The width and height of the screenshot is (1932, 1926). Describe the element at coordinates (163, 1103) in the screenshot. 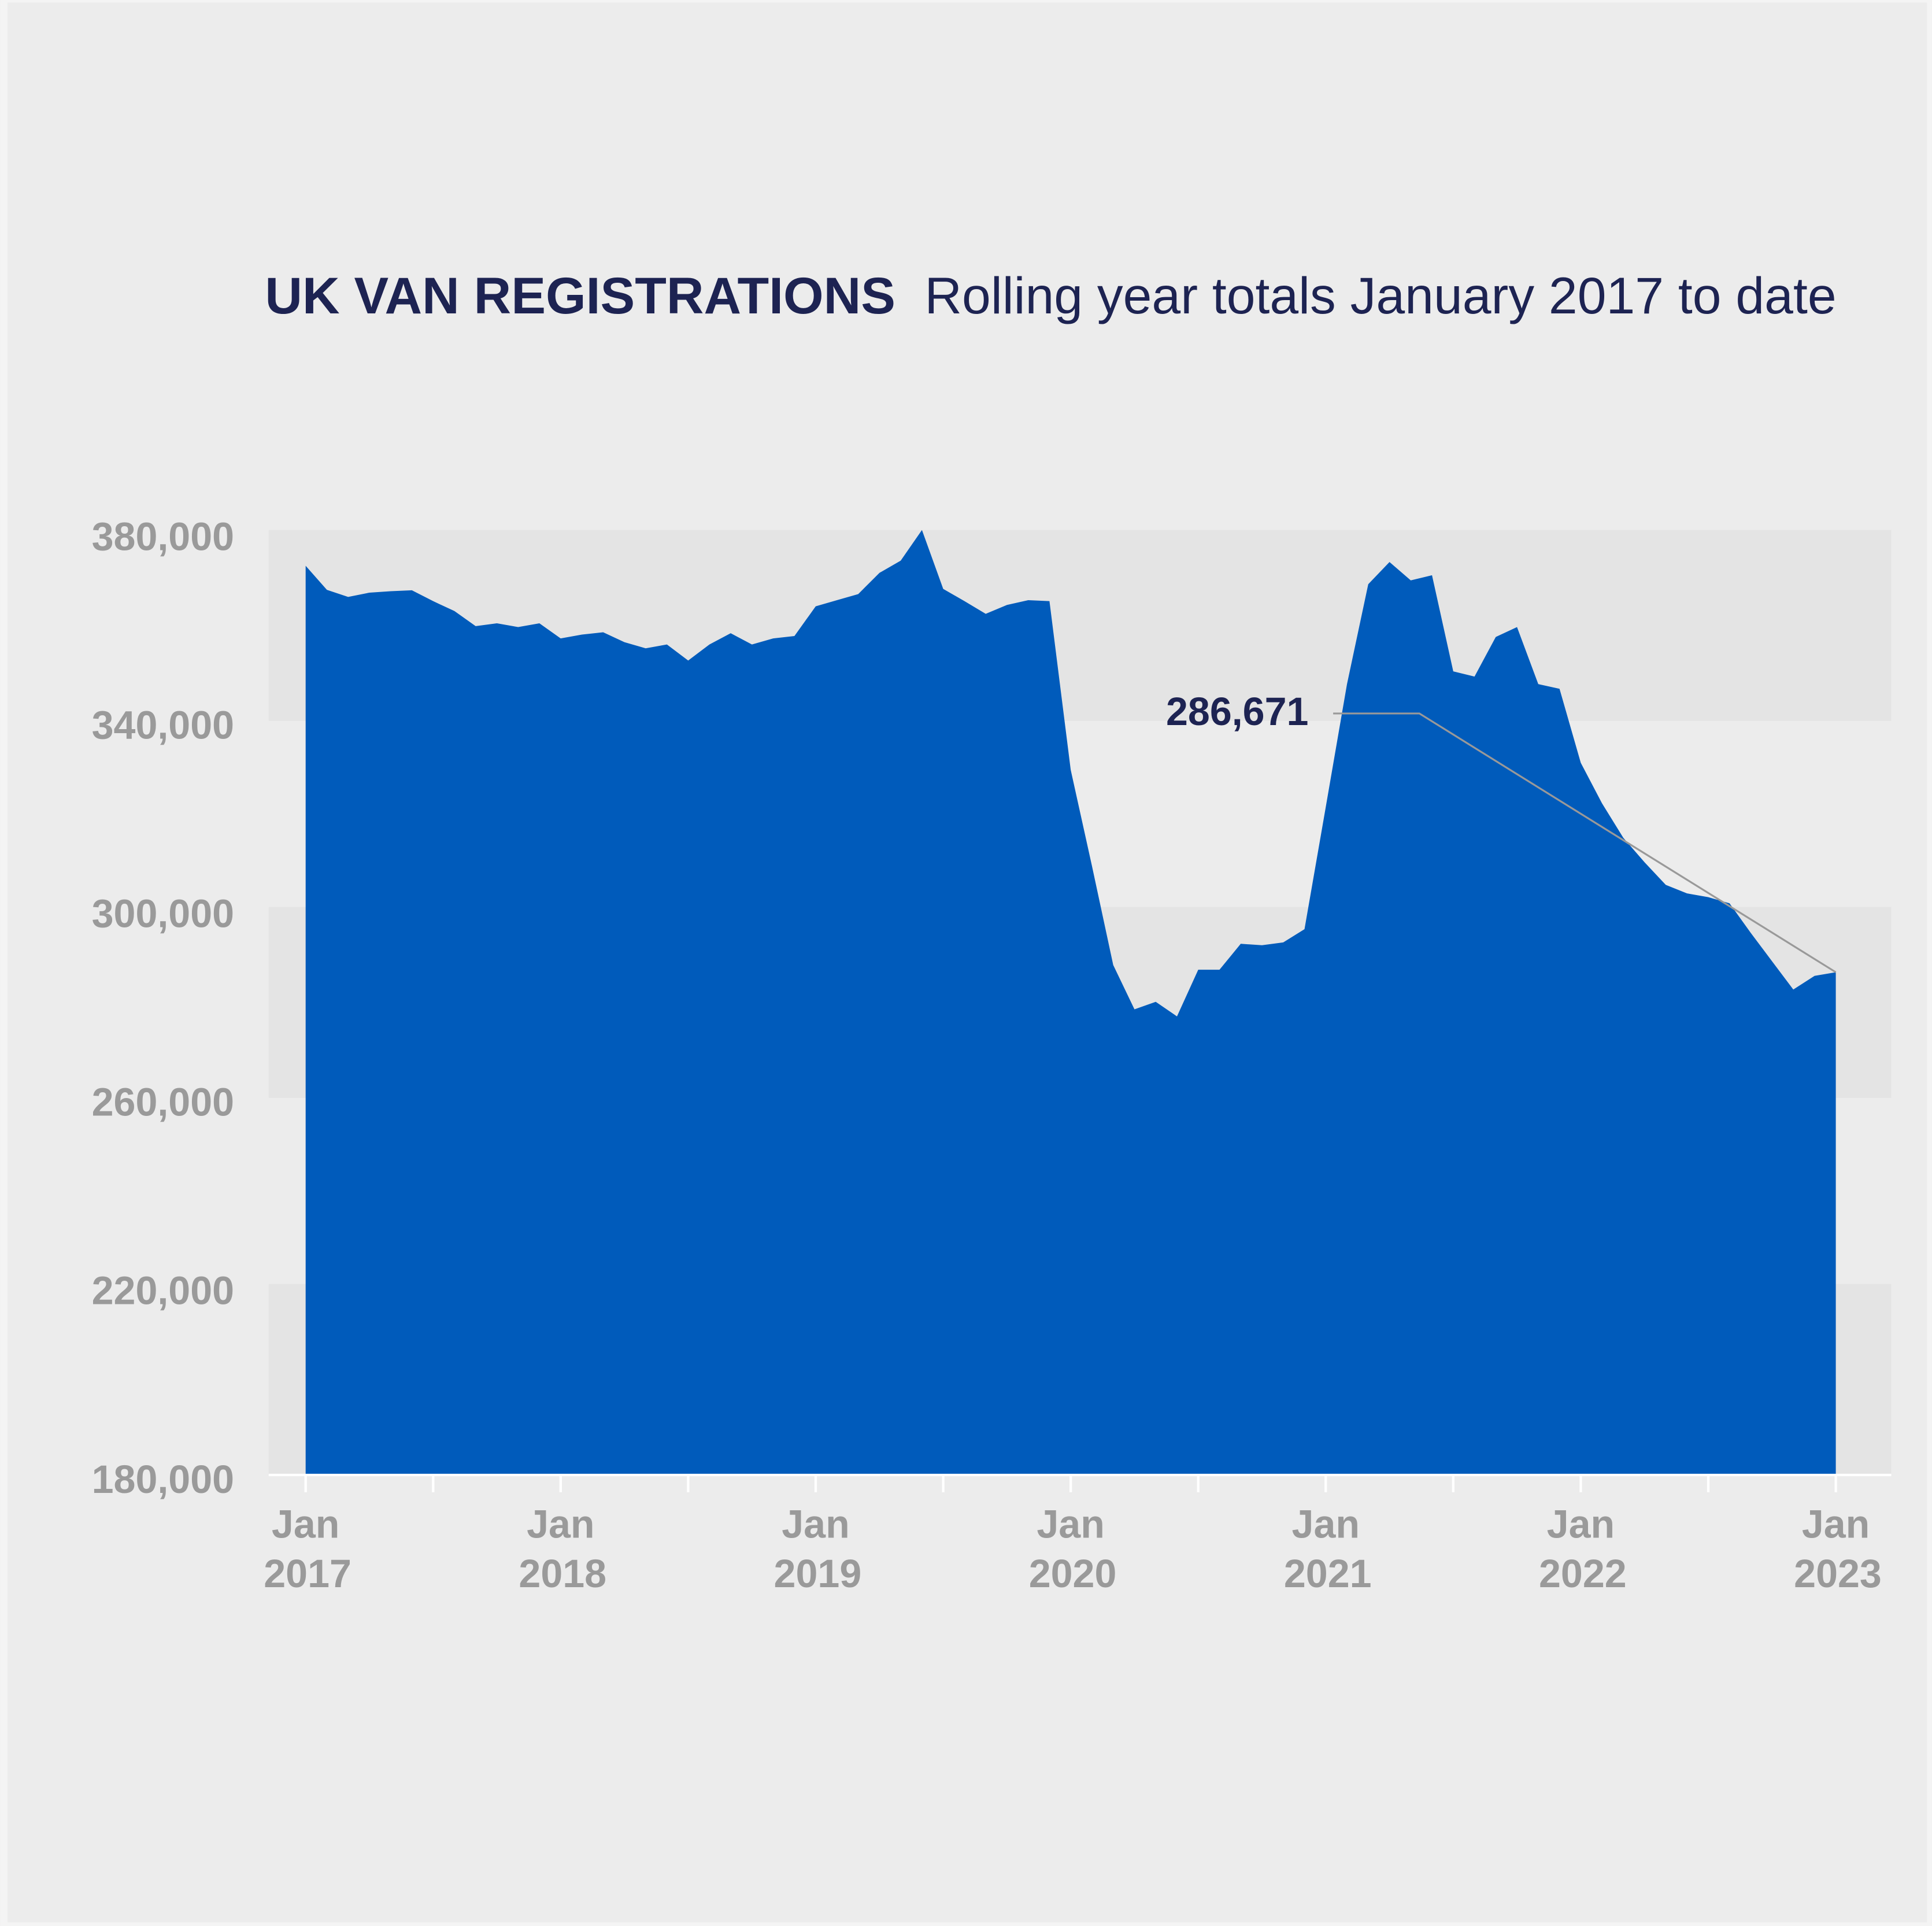

I see `y-tick-label: 260,000` at that location.